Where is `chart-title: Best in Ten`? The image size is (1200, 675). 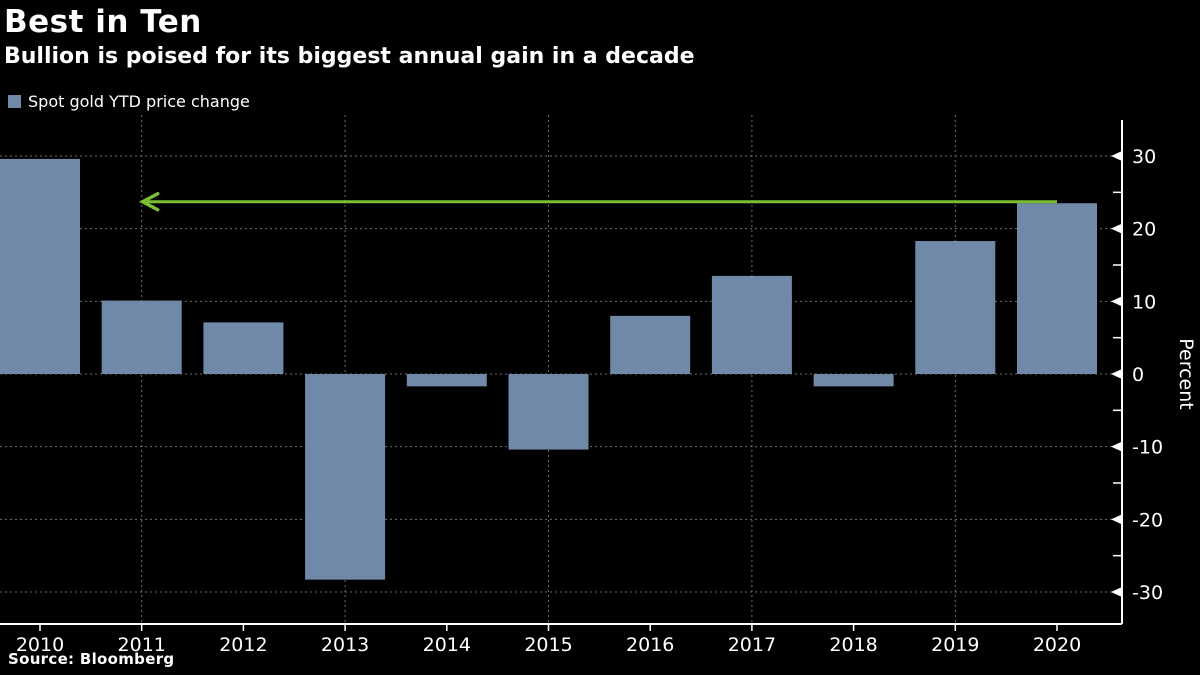 chart-title: Best in Ten is located at coordinates (103, 22).